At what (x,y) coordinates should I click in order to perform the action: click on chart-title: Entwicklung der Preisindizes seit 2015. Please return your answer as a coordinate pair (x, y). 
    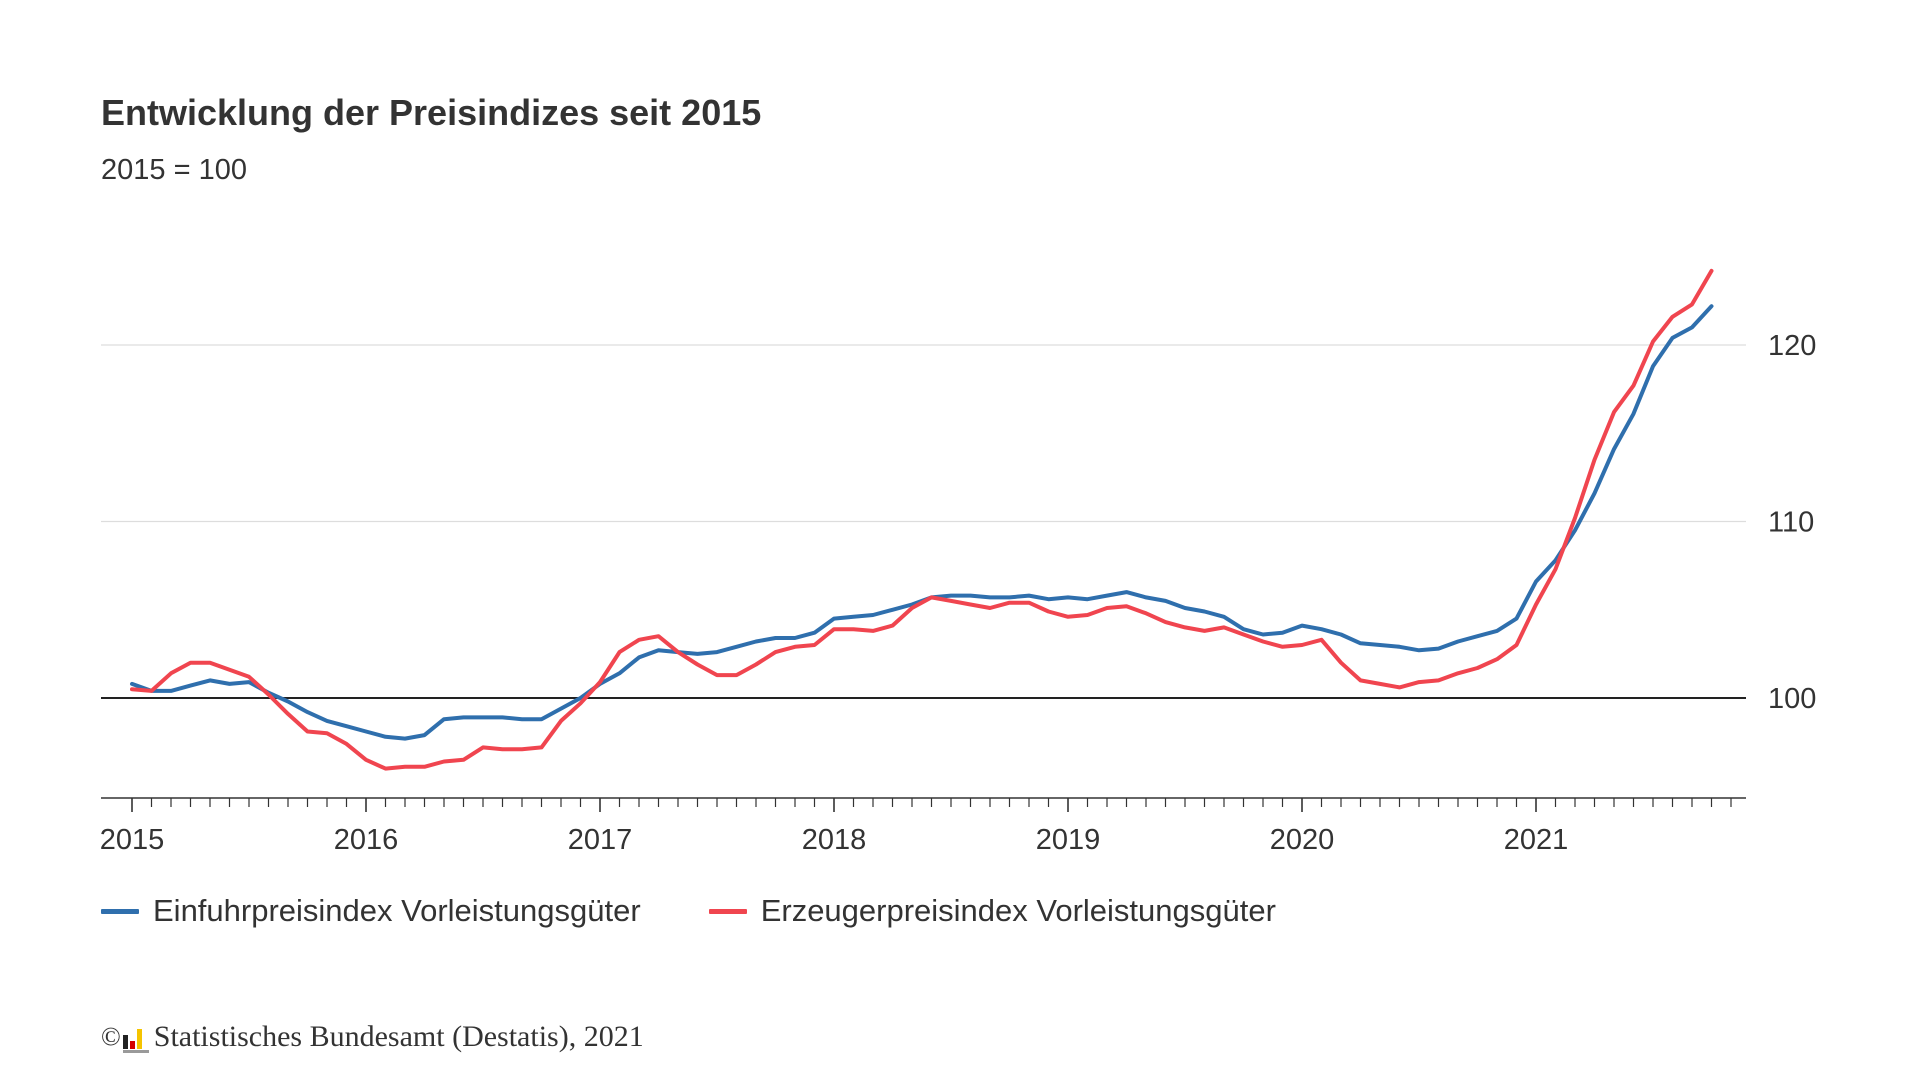
    Looking at the image, I should click on (431, 112).